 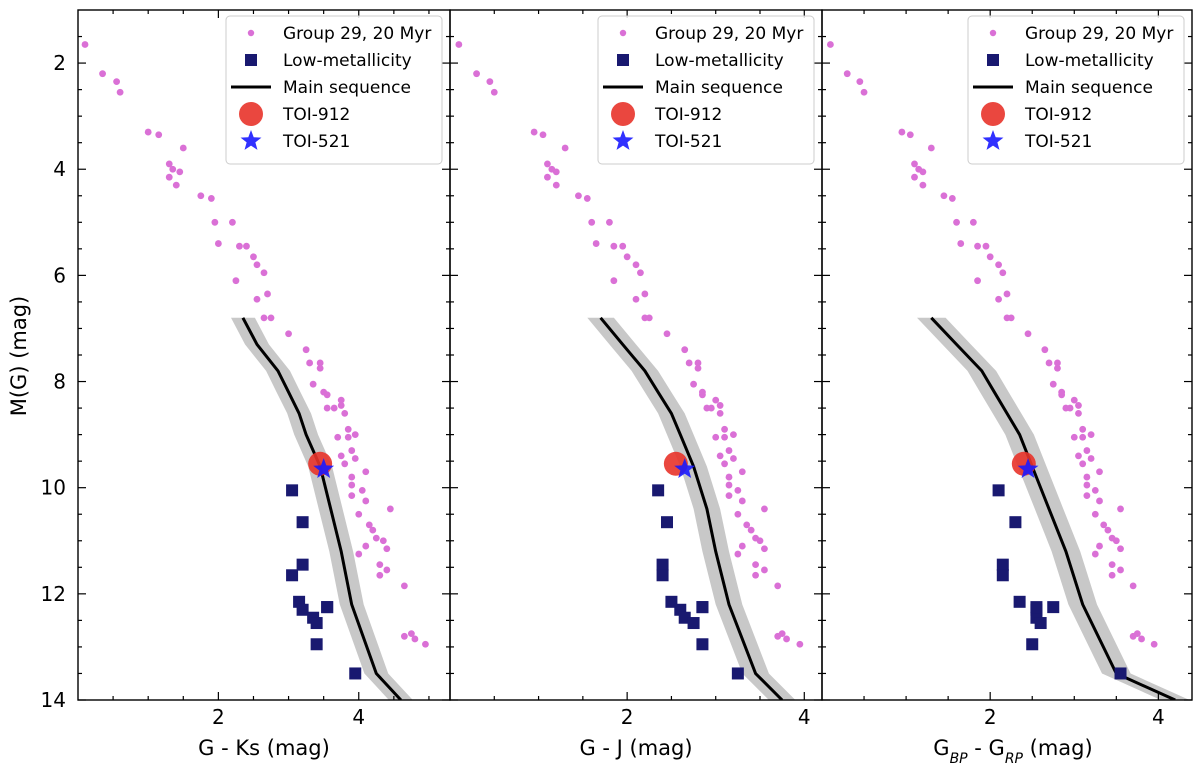 I want to click on legend-label: Group 29, 20 Myr, so click(x=1099, y=34).